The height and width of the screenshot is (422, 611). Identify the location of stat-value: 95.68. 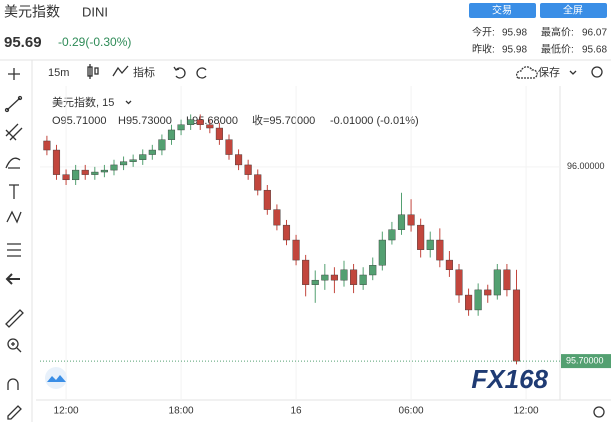
(594, 50).